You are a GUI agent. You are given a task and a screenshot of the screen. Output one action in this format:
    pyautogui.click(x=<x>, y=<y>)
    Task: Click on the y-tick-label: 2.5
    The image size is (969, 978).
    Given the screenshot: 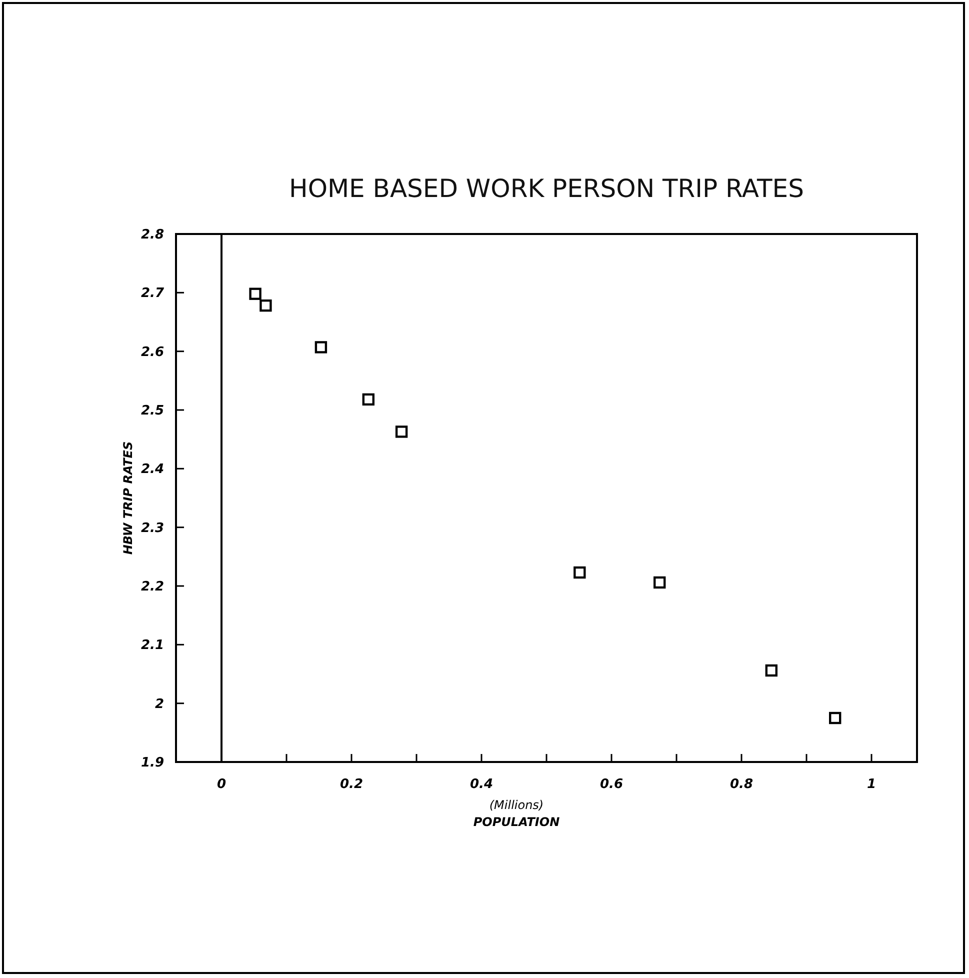 What is the action you would take?
    pyautogui.click(x=152, y=411)
    